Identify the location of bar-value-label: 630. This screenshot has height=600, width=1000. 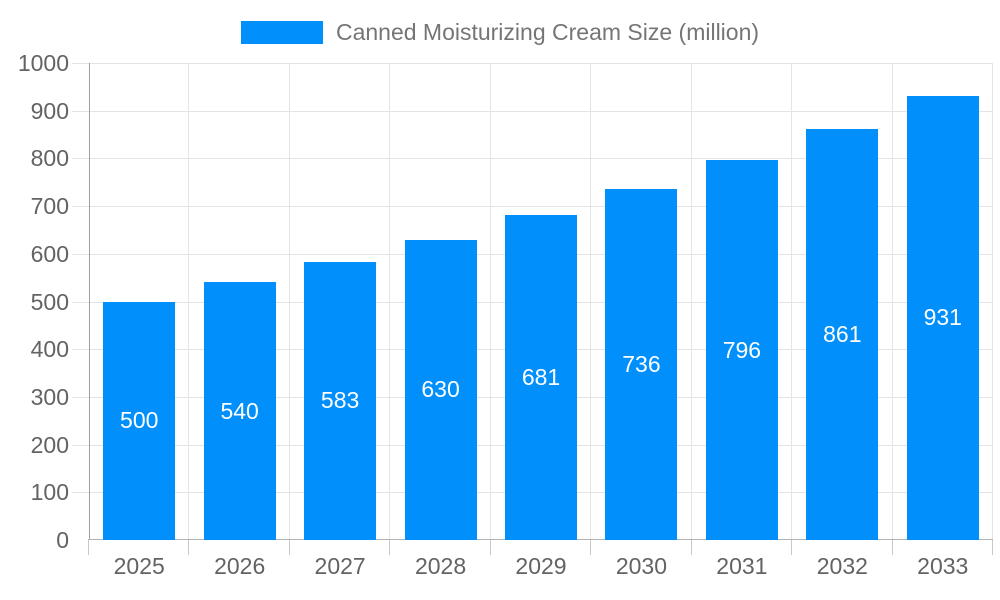
(440, 389).